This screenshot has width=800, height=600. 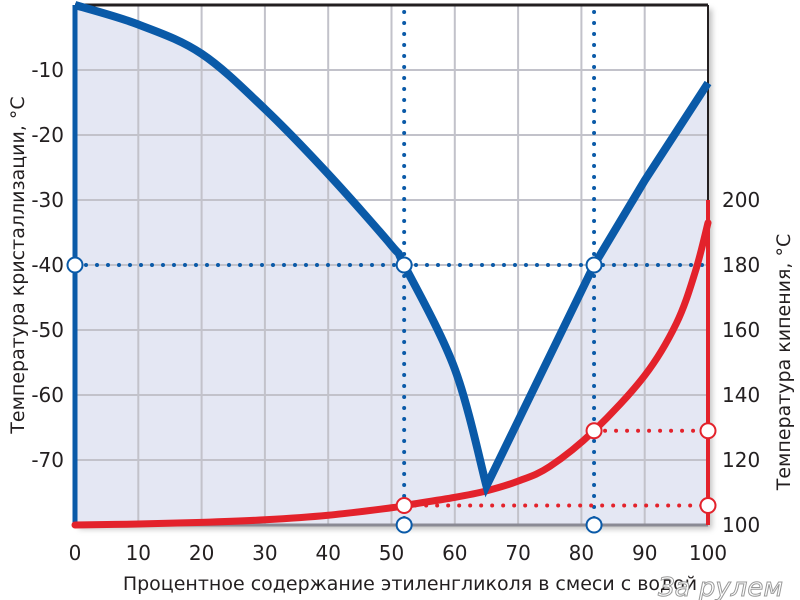 I want to click on y-left-tick-label: -20, so click(x=47, y=135).